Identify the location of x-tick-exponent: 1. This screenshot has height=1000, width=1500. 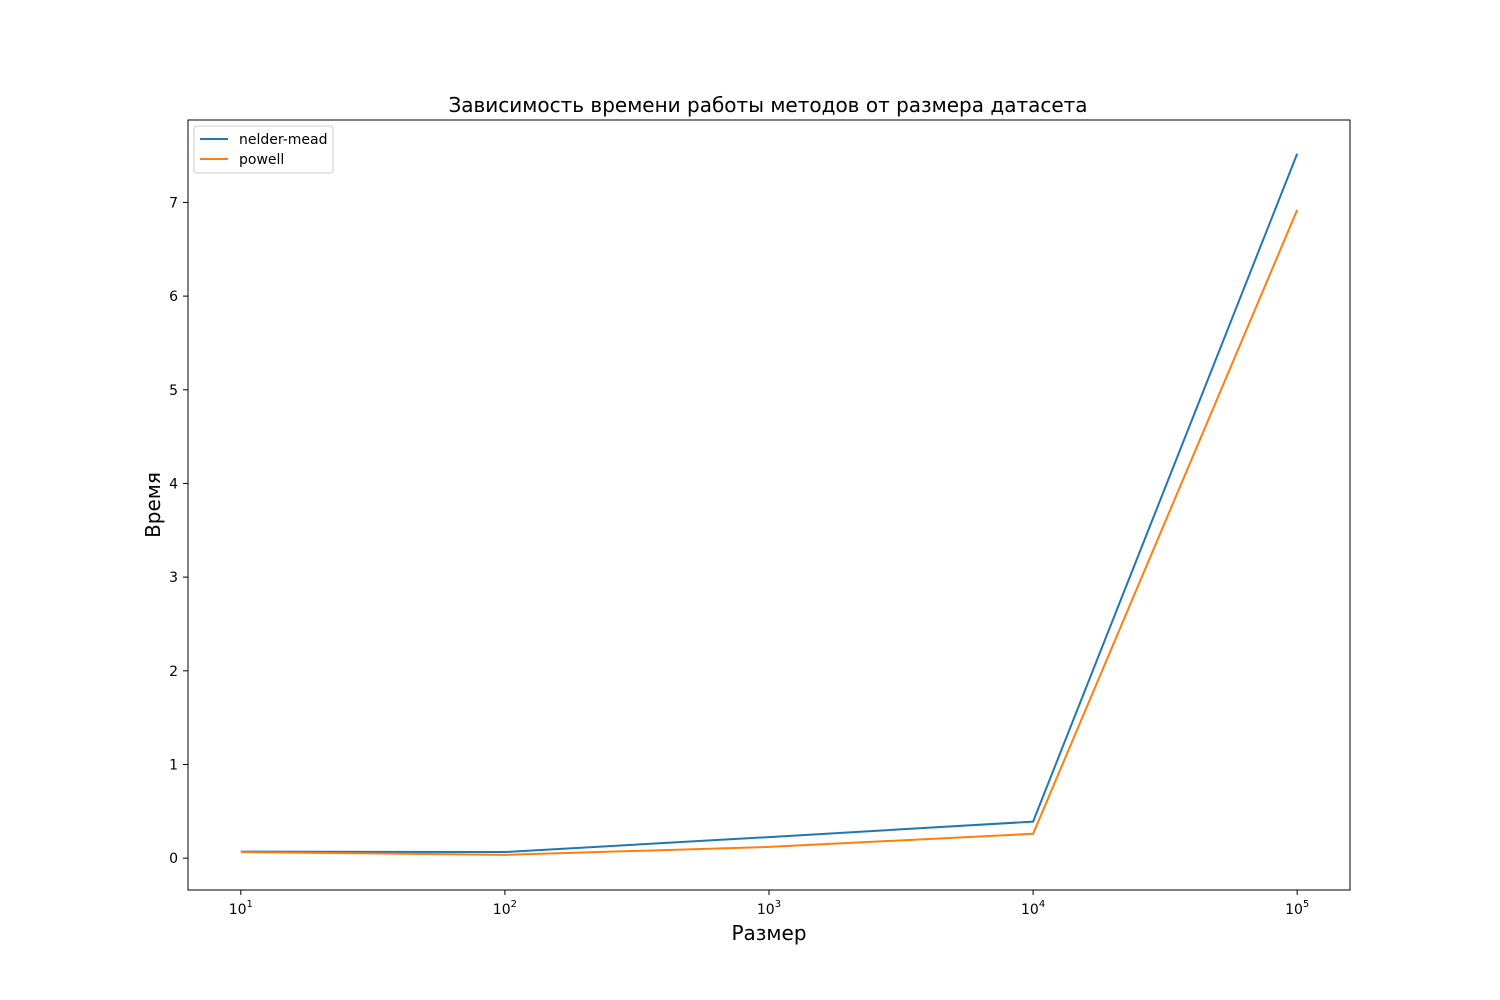
(250, 904).